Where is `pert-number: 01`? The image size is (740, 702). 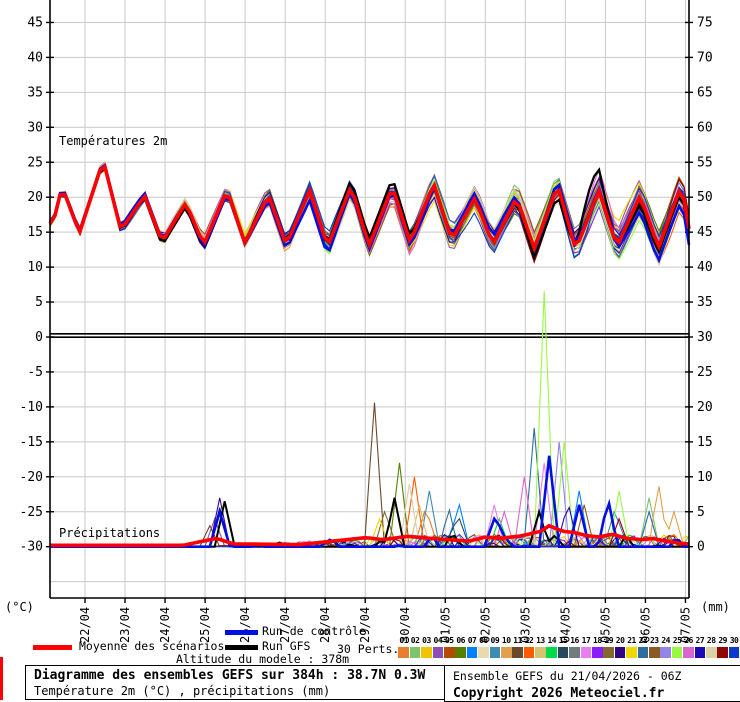
pert-number: 01 is located at coordinates (404, 640).